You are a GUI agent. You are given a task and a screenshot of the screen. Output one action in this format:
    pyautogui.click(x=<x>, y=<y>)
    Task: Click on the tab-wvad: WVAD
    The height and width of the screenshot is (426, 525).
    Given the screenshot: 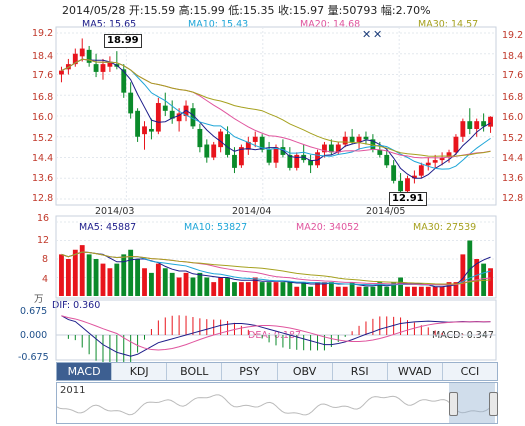 What is the action you would take?
    pyautogui.click(x=415, y=371)
    